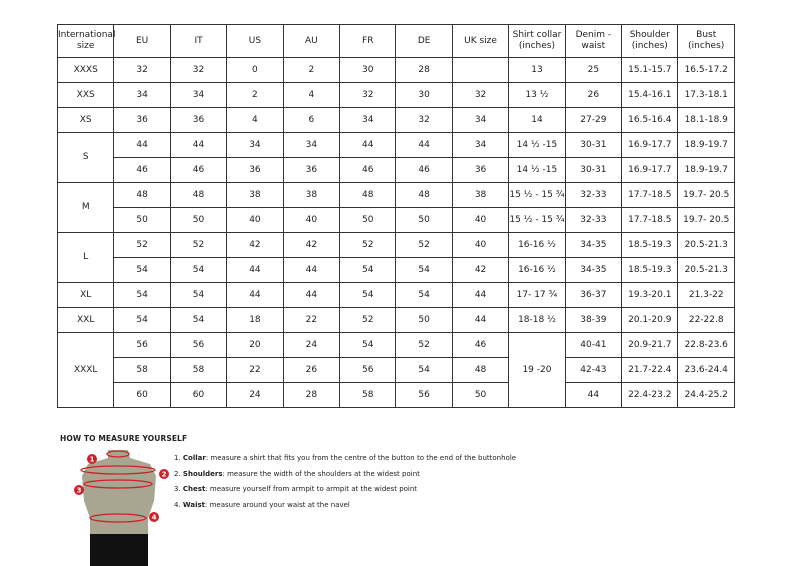  I want to click on step-num: 3., so click(177, 489).